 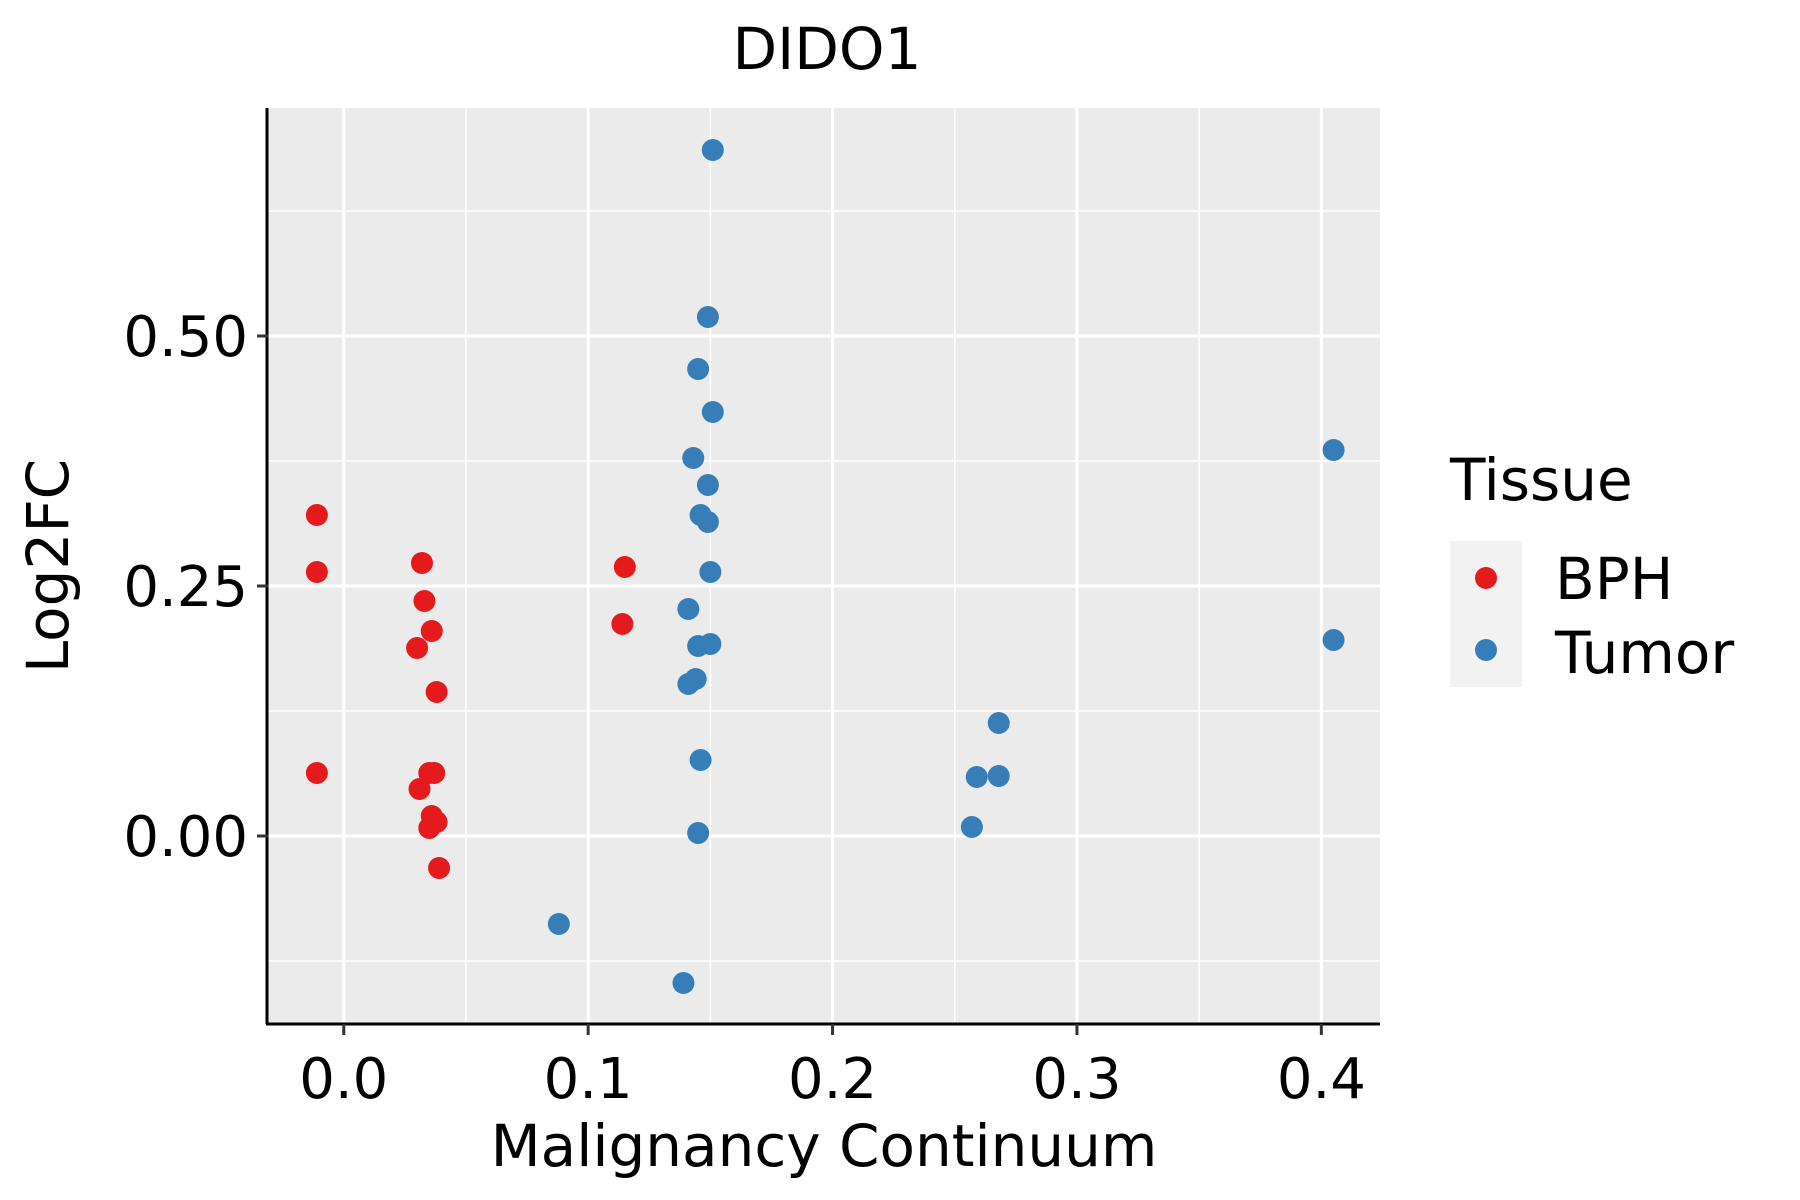 What do you see at coordinates (588, 1079) in the screenshot?
I see `x-tick-label-1: 0.1` at bounding box center [588, 1079].